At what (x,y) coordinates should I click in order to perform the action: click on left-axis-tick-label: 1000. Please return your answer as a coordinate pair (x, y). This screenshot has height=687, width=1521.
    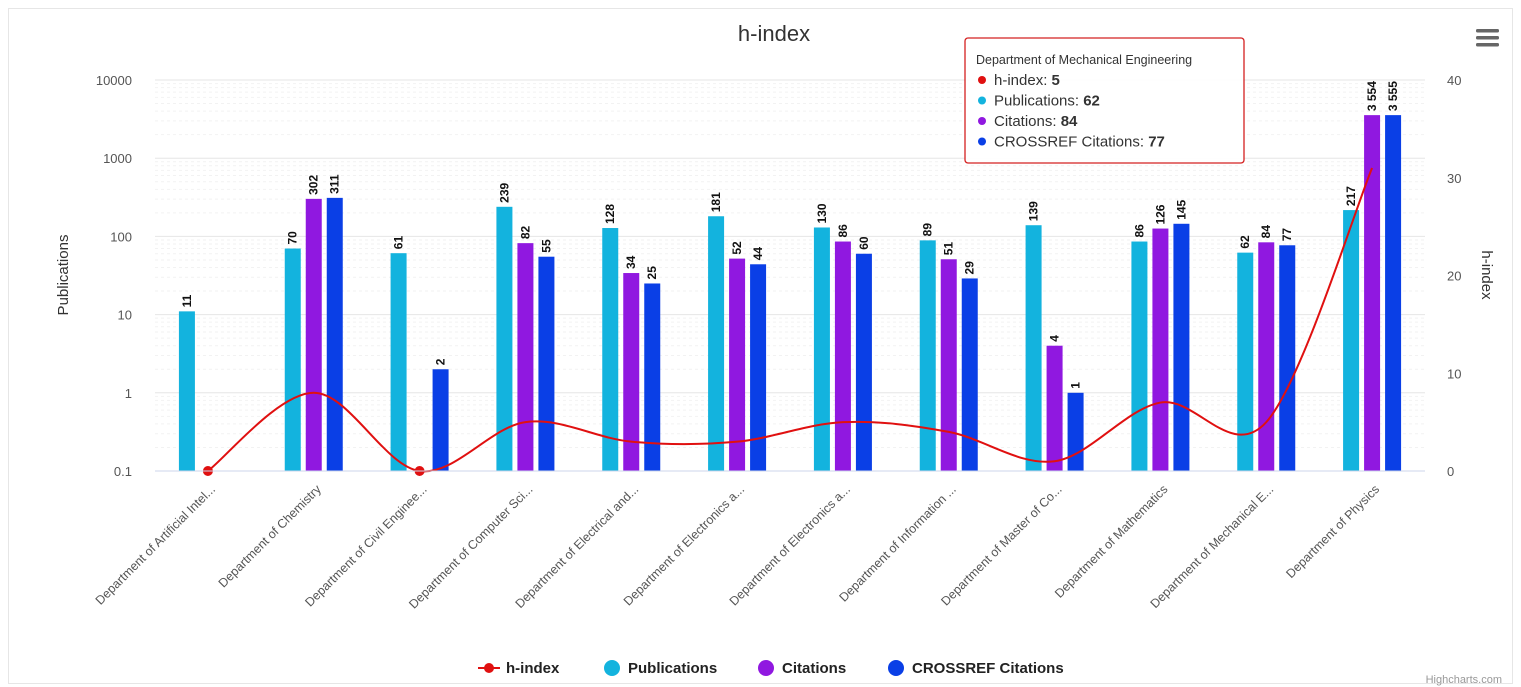
    Looking at the image, I should click on (117, 158).